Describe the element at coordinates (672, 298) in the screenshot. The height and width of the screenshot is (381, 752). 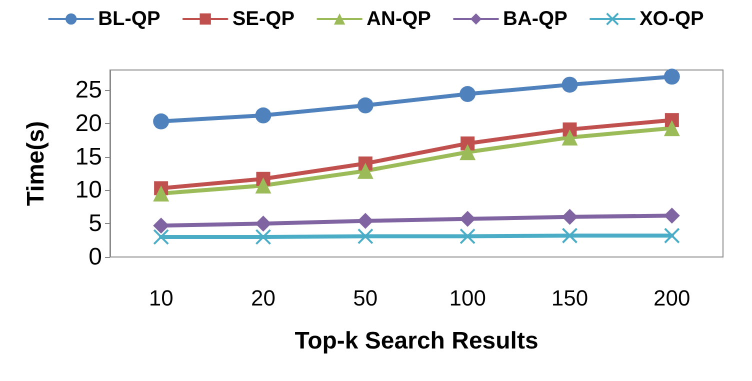
I see `x-tick-label: 200` at that location.